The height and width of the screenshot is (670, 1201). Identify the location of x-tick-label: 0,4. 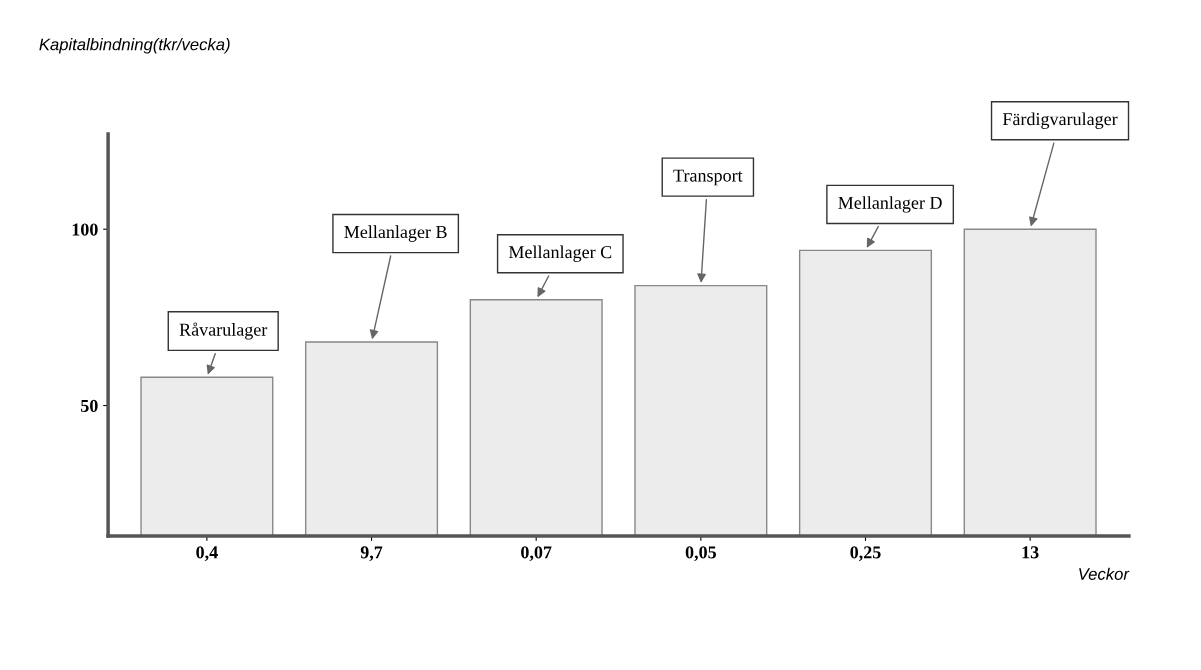
(207, 554).